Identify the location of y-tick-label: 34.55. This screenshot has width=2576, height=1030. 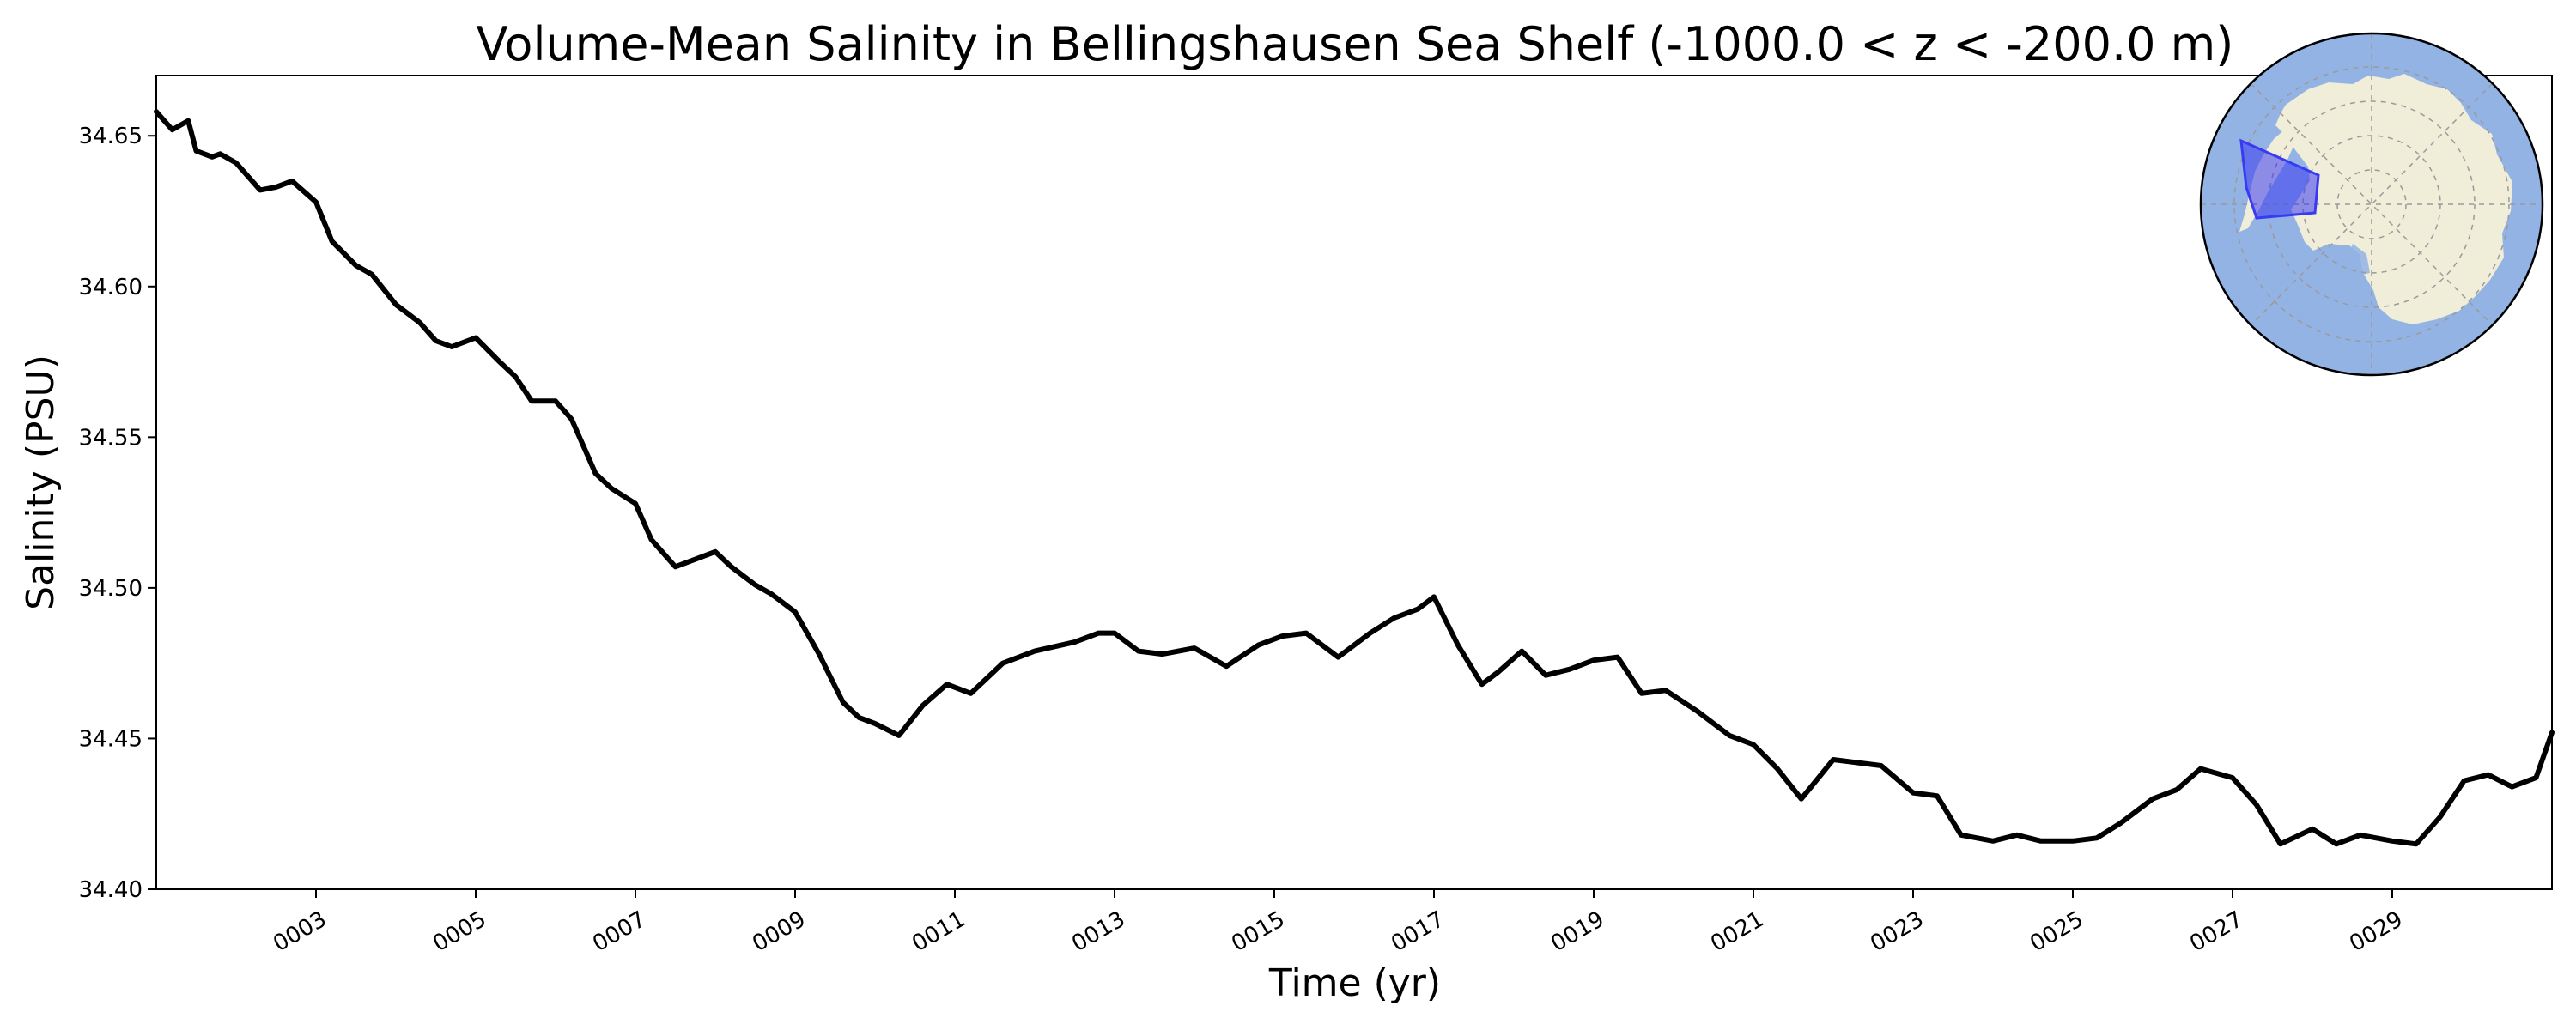
(111, 438).